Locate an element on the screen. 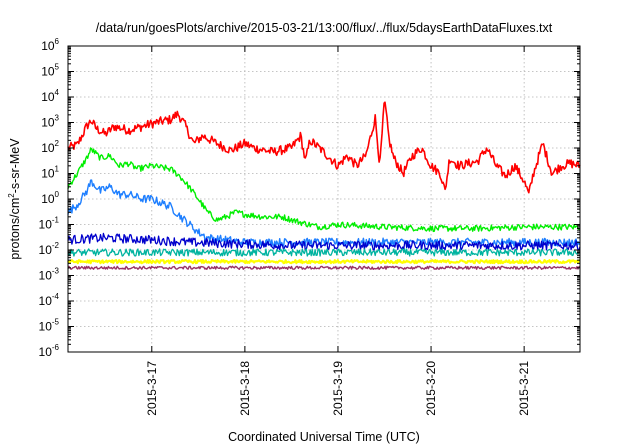 This screenshot has width=640, height=448. x-tick-label: 2015-3-21 is located at coordinates (524, 388).